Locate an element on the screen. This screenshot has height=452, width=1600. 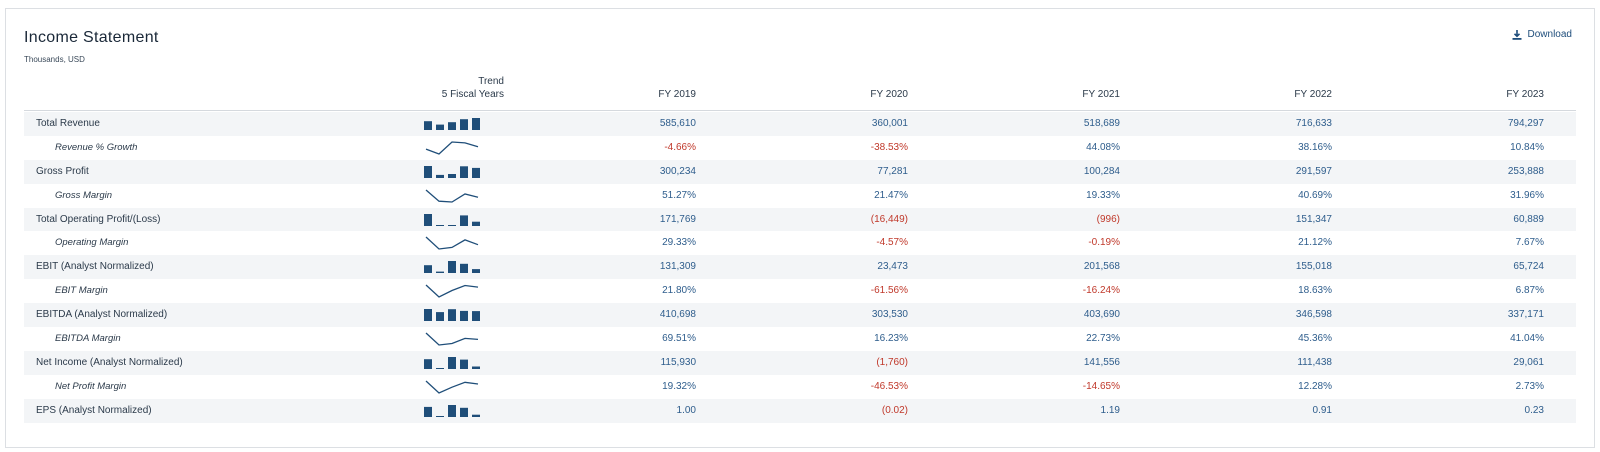
cell-value: -14.65% is located at coordinates (1101, 386).